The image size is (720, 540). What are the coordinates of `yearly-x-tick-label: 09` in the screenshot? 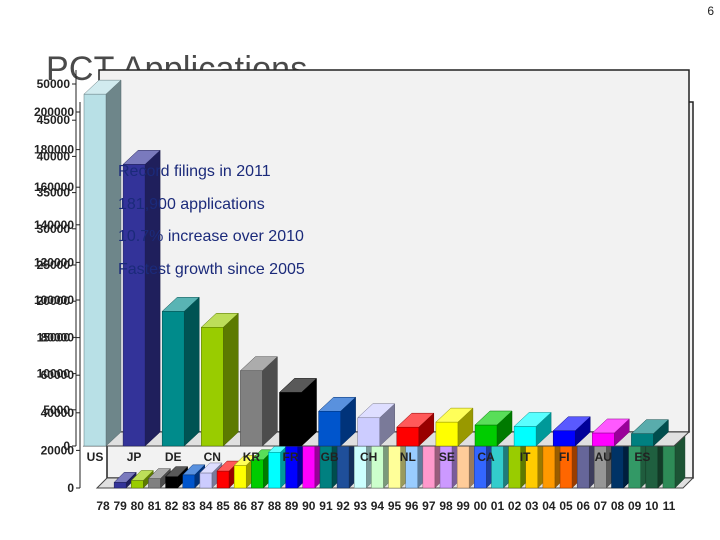 It's located at (635, 506).